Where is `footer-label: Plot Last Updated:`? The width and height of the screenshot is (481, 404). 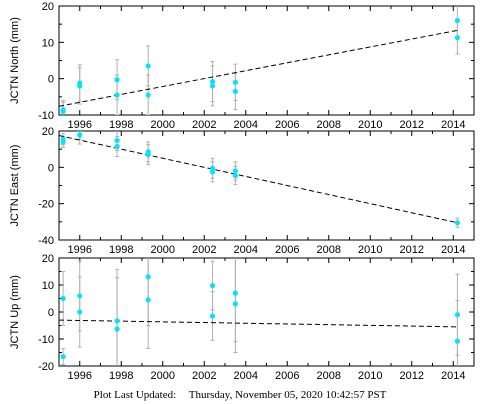 footer-label: Plot Last Updated: is located at coordinates (135, 395).